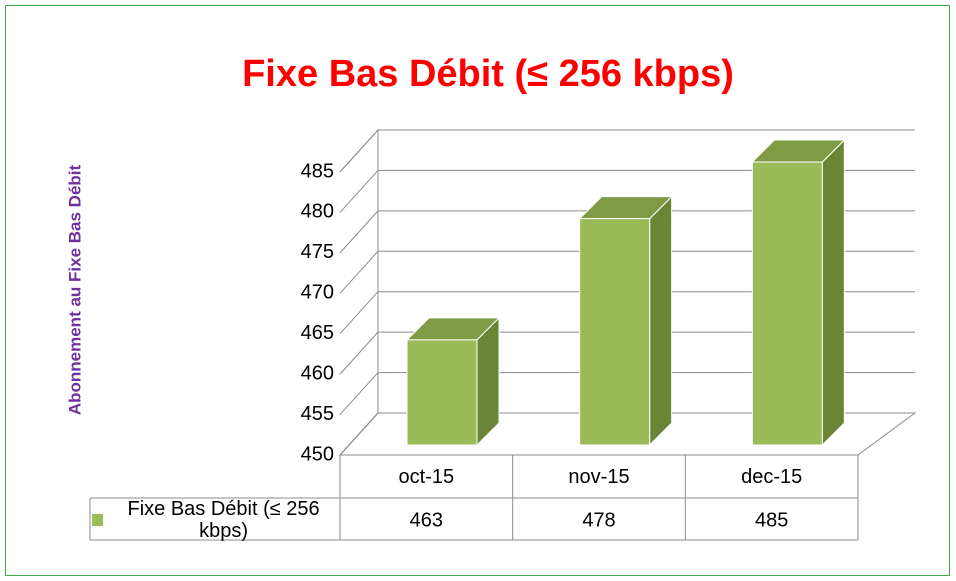 This screenshot has height=581, width=956. I want to click on y-tick-label: 465, so click(317, 333).